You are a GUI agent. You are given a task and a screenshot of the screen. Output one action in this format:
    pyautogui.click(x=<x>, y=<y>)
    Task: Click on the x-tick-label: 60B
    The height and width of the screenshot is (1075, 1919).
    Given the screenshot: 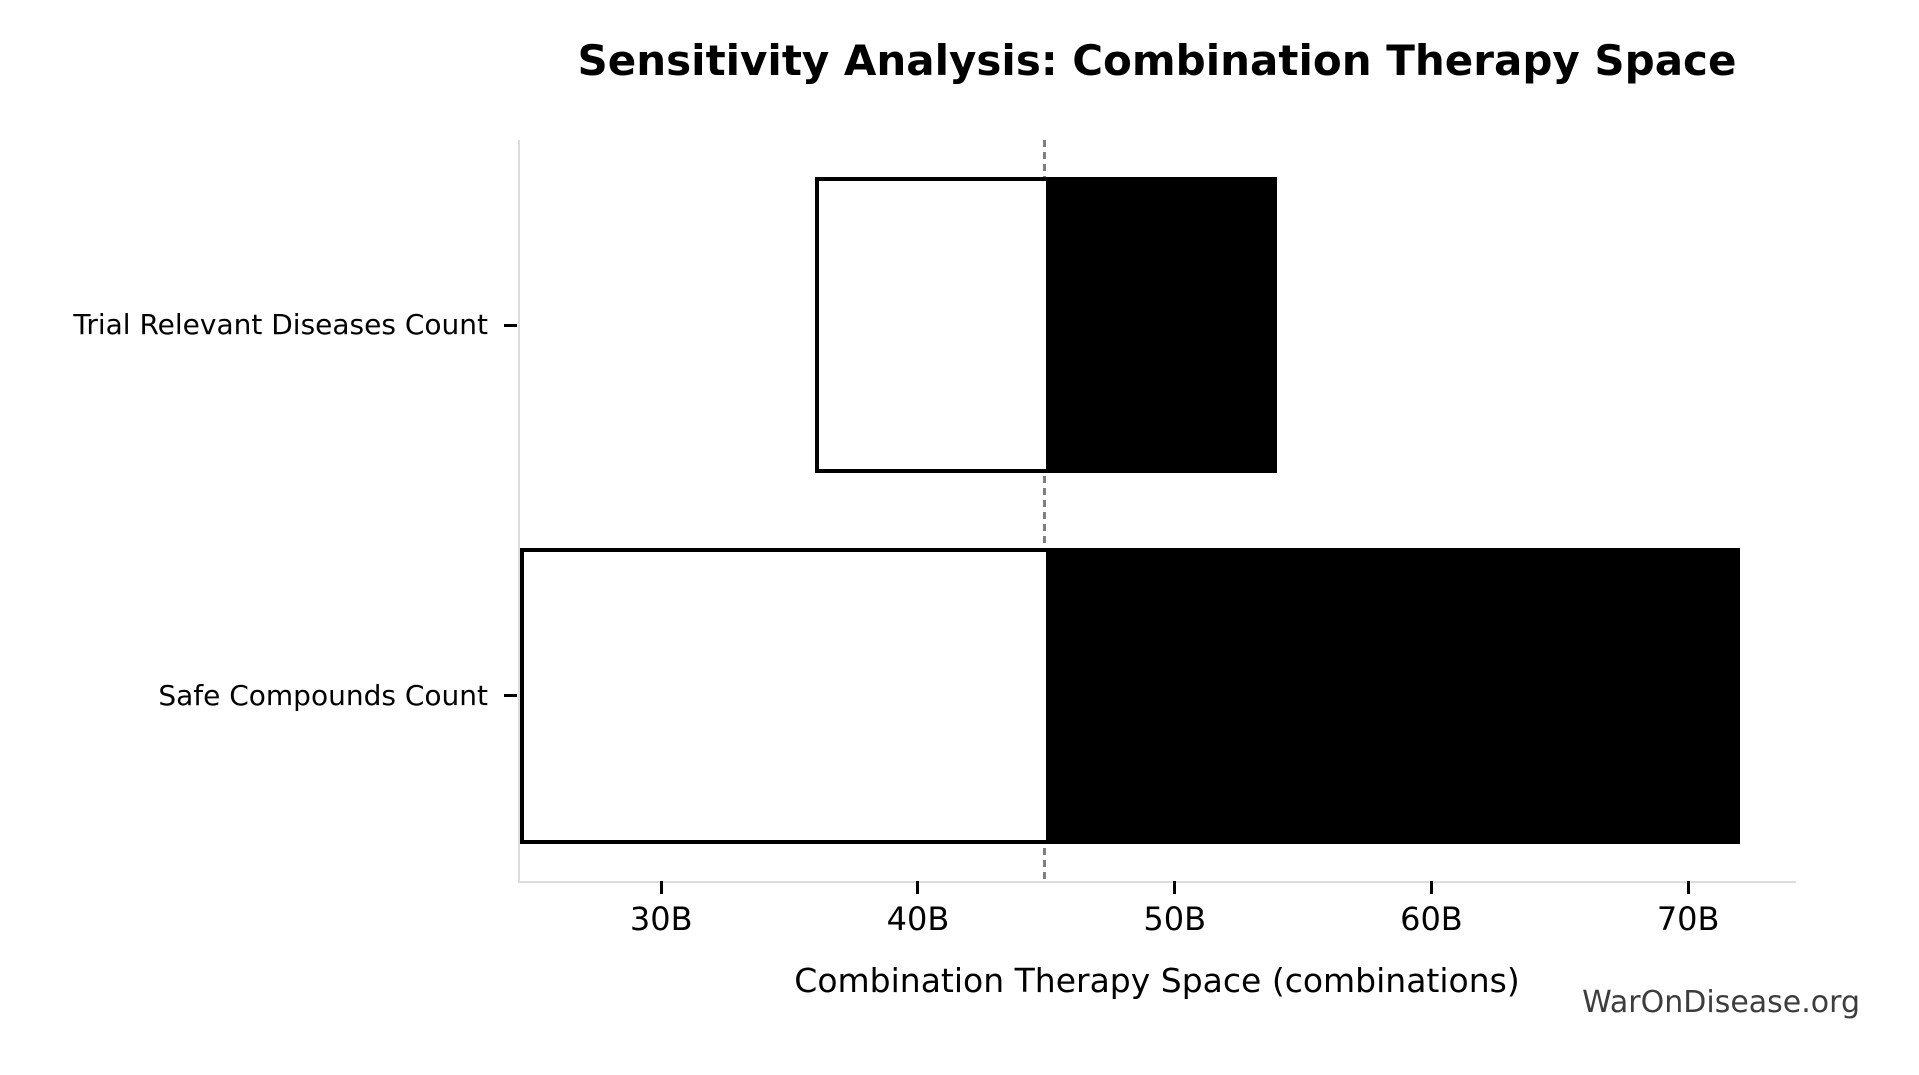 What is the action you would take?
    pyautogui.click(x=1431, y=919)
    